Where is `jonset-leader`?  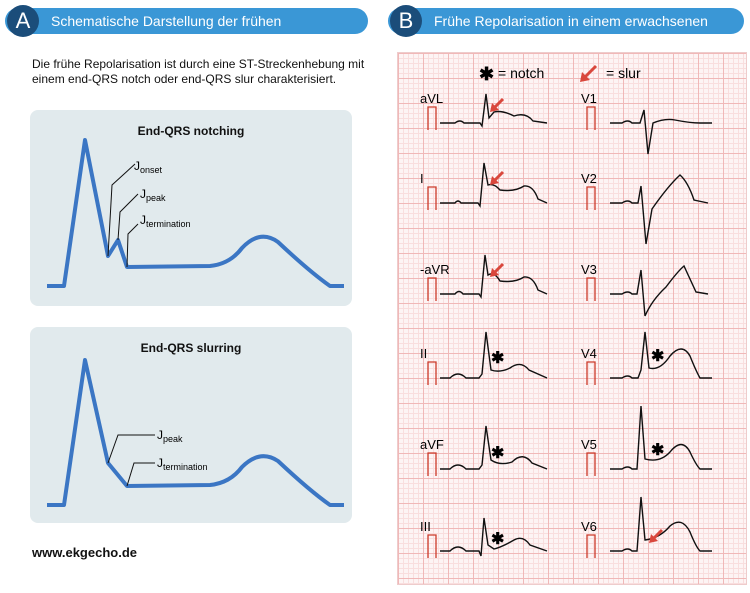 jonset-leader is located at coordinates (121, 210).